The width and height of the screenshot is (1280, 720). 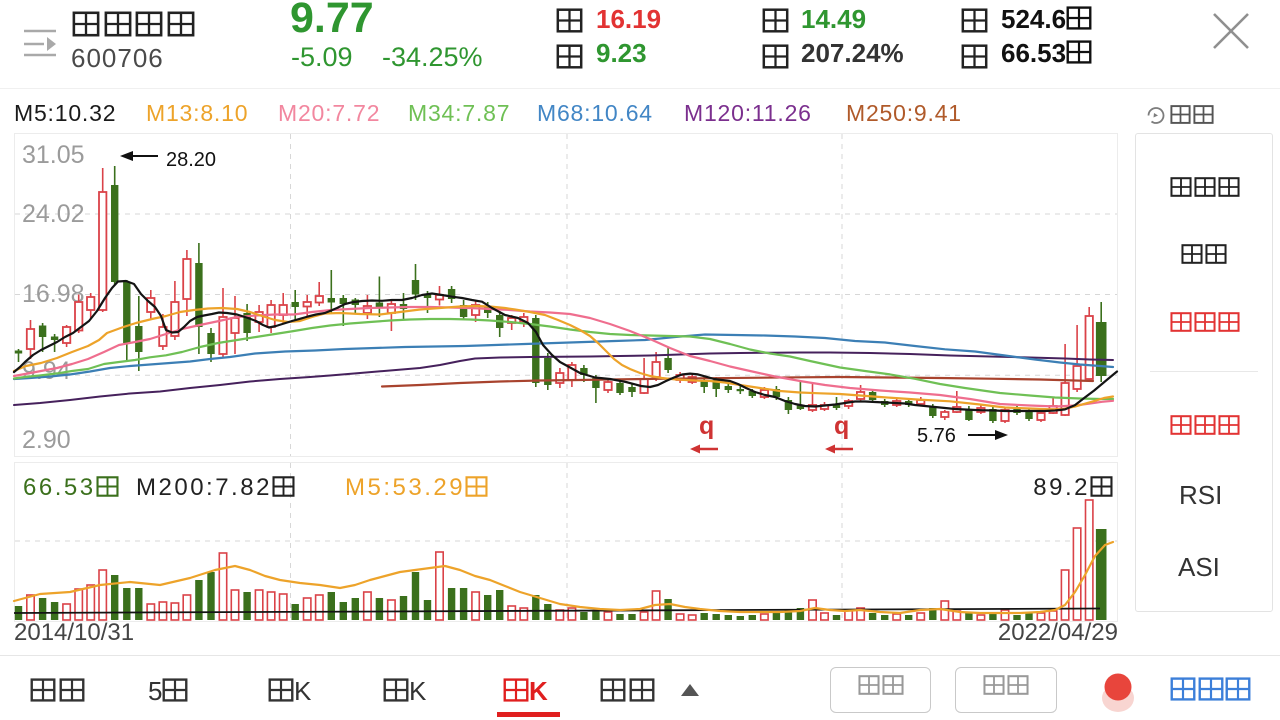 I want to click on svg-text: 31.05, so click(x=53, y=155).